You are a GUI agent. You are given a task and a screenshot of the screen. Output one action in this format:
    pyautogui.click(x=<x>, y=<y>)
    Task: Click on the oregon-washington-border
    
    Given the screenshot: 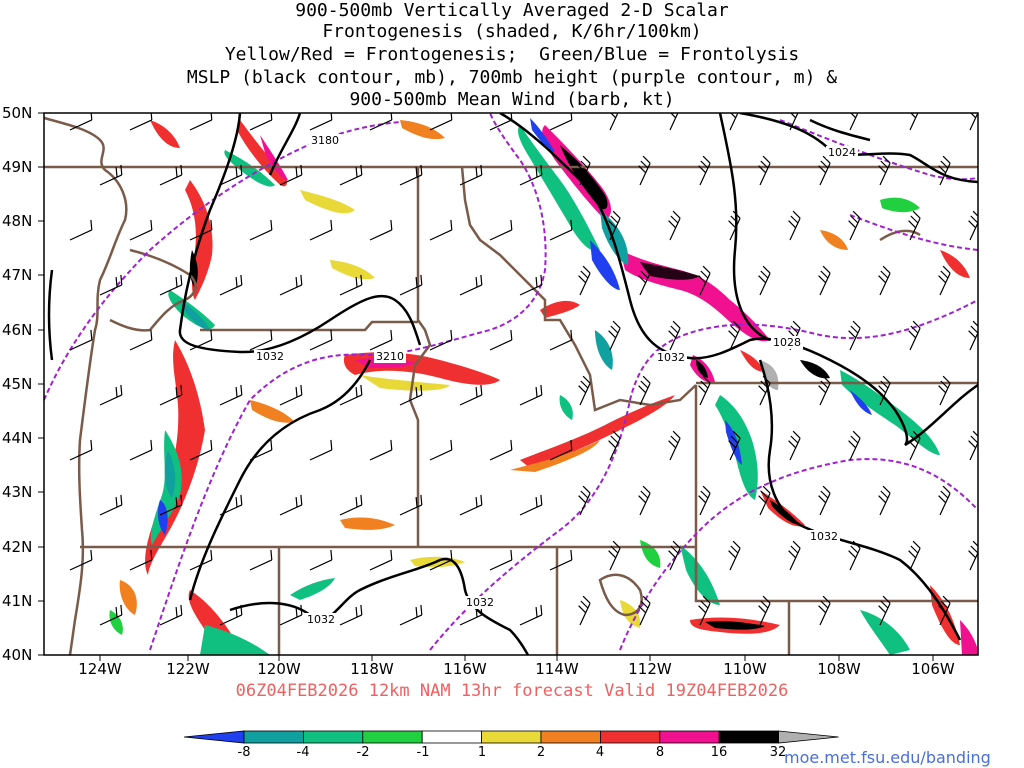 What is the action you would take?
    pyautogui.click(x=309, y=326)
    